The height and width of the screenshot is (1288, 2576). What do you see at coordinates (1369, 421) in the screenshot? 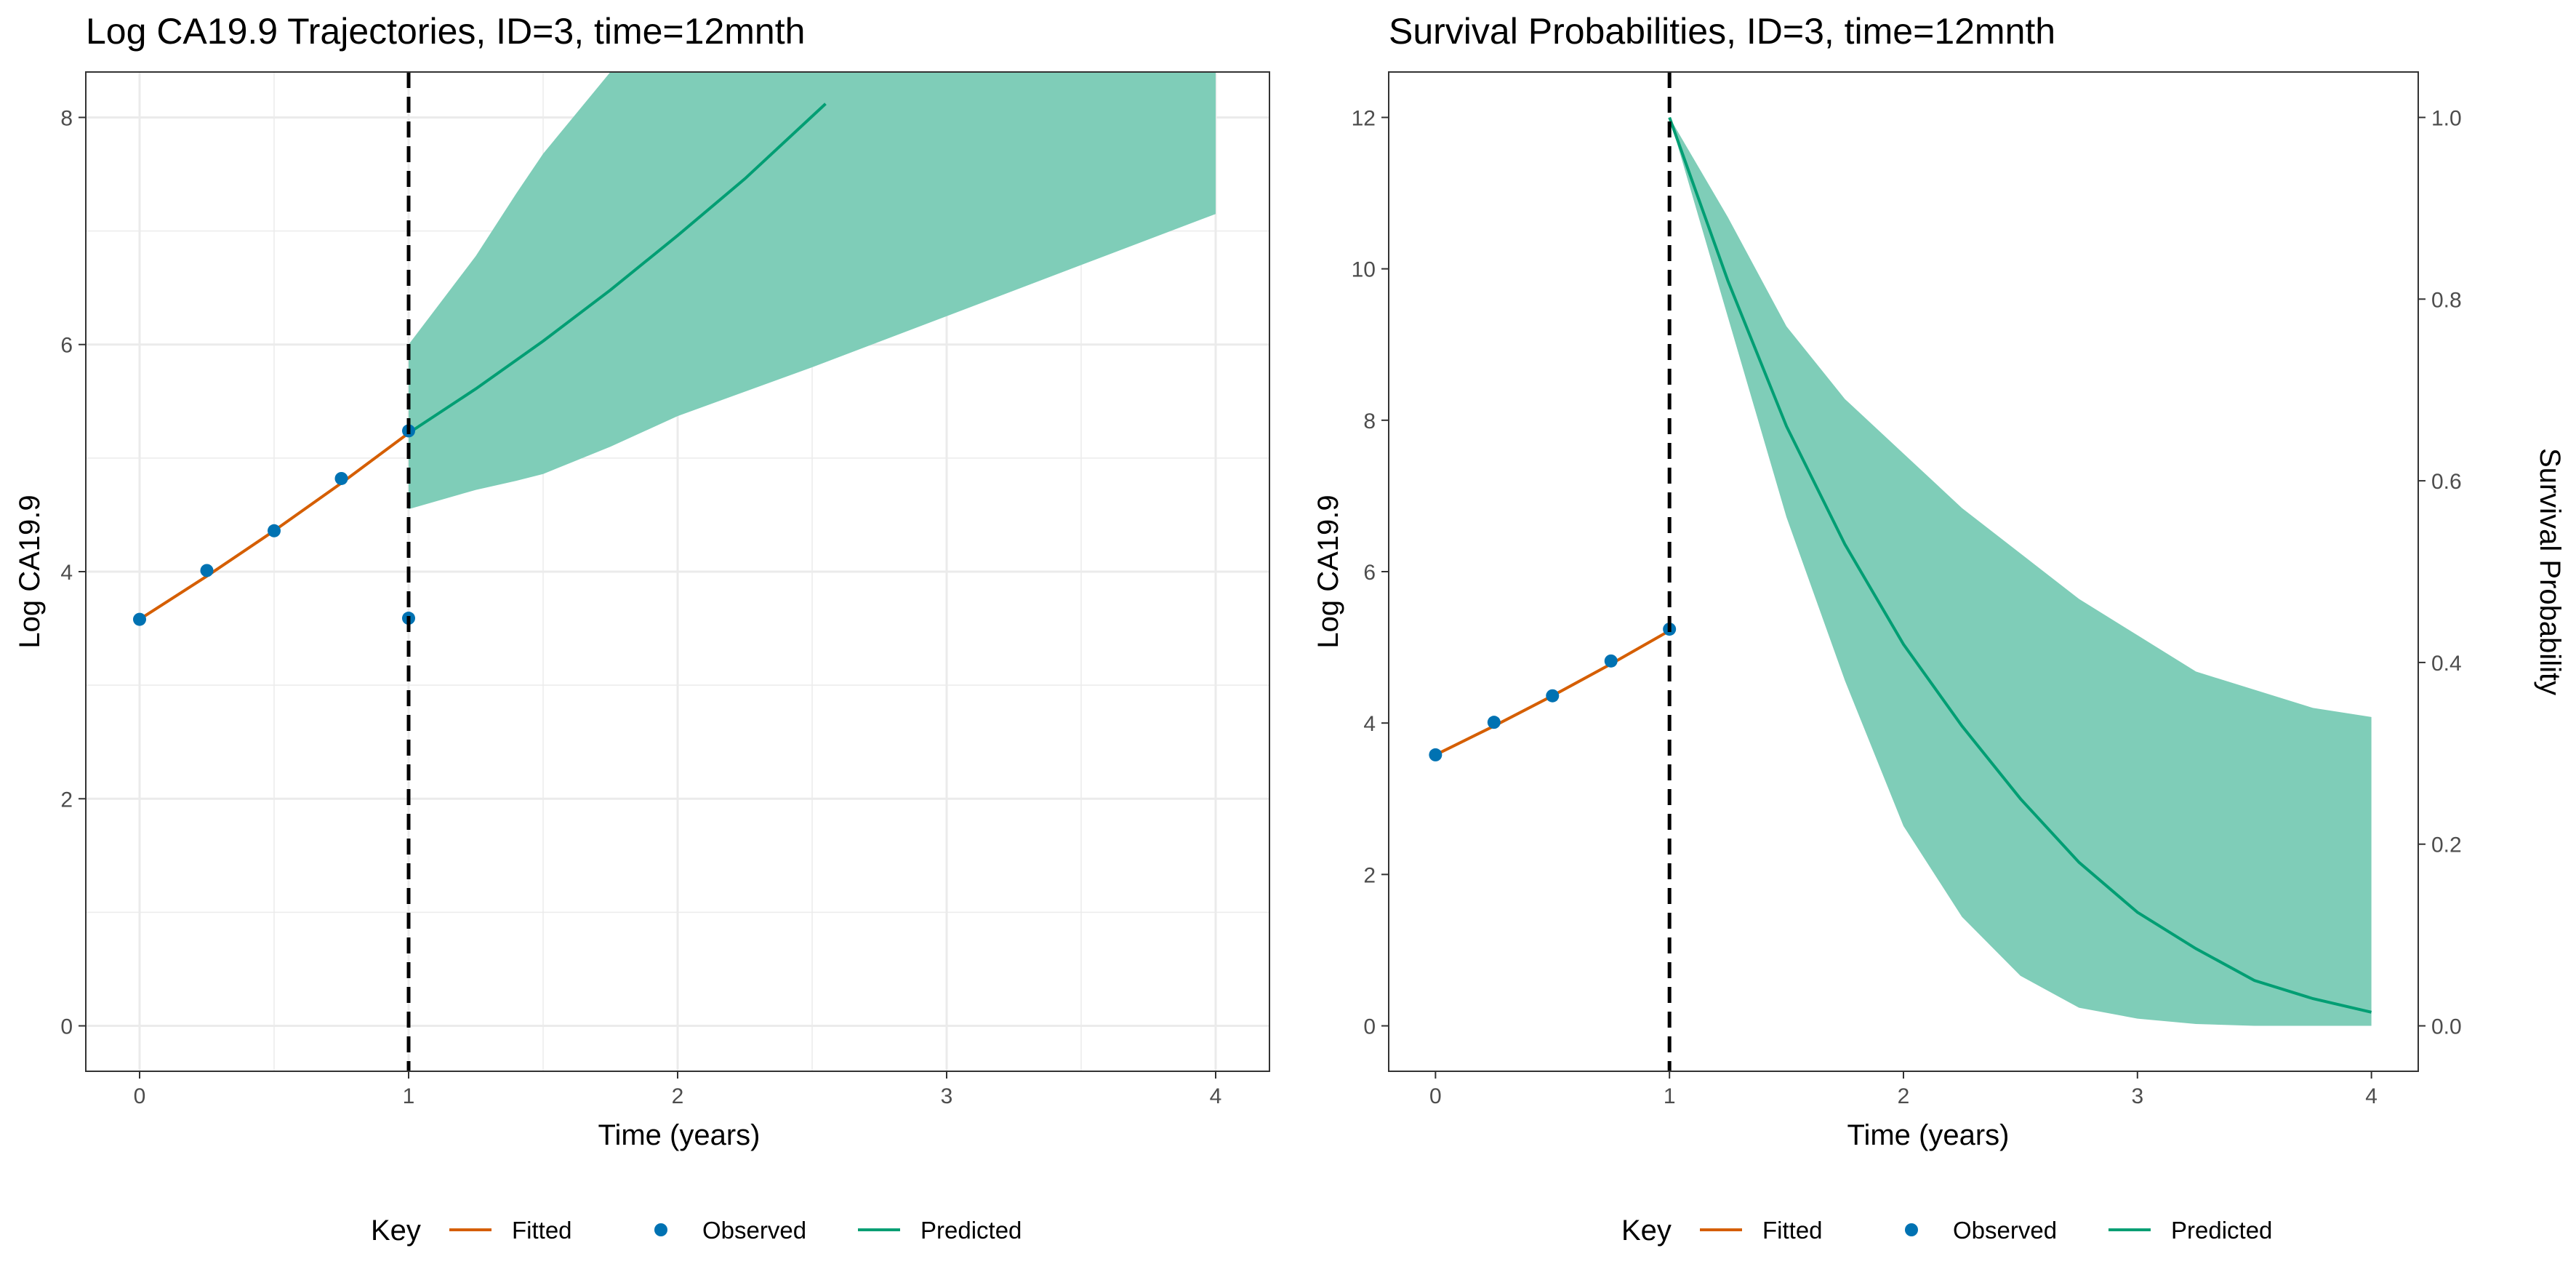
I see `panel2-y-tick-label: 8` at bounding box center [1369, 421].